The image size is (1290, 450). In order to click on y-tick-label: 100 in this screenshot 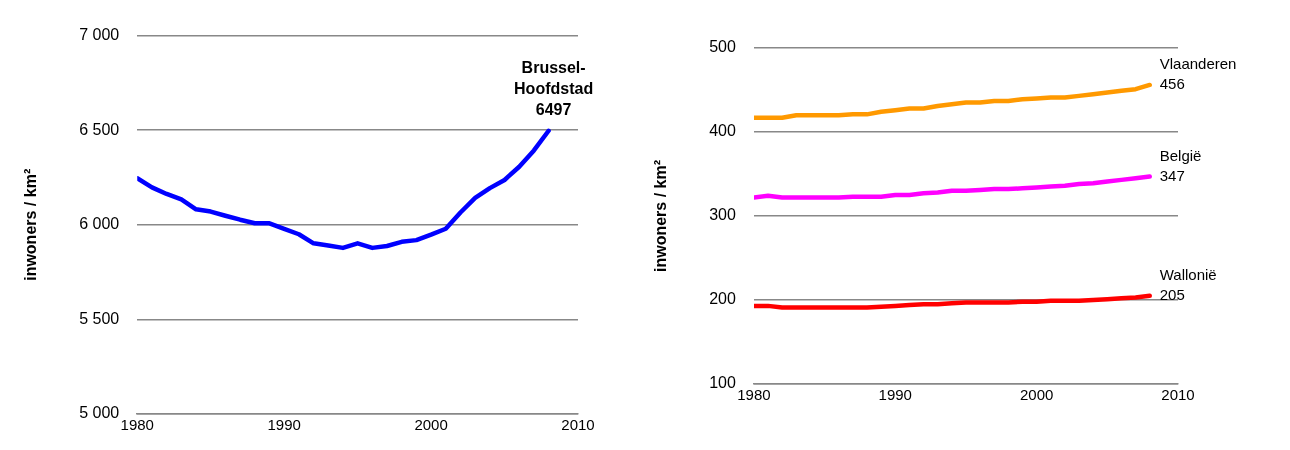, I will do `click(722, 383)`.